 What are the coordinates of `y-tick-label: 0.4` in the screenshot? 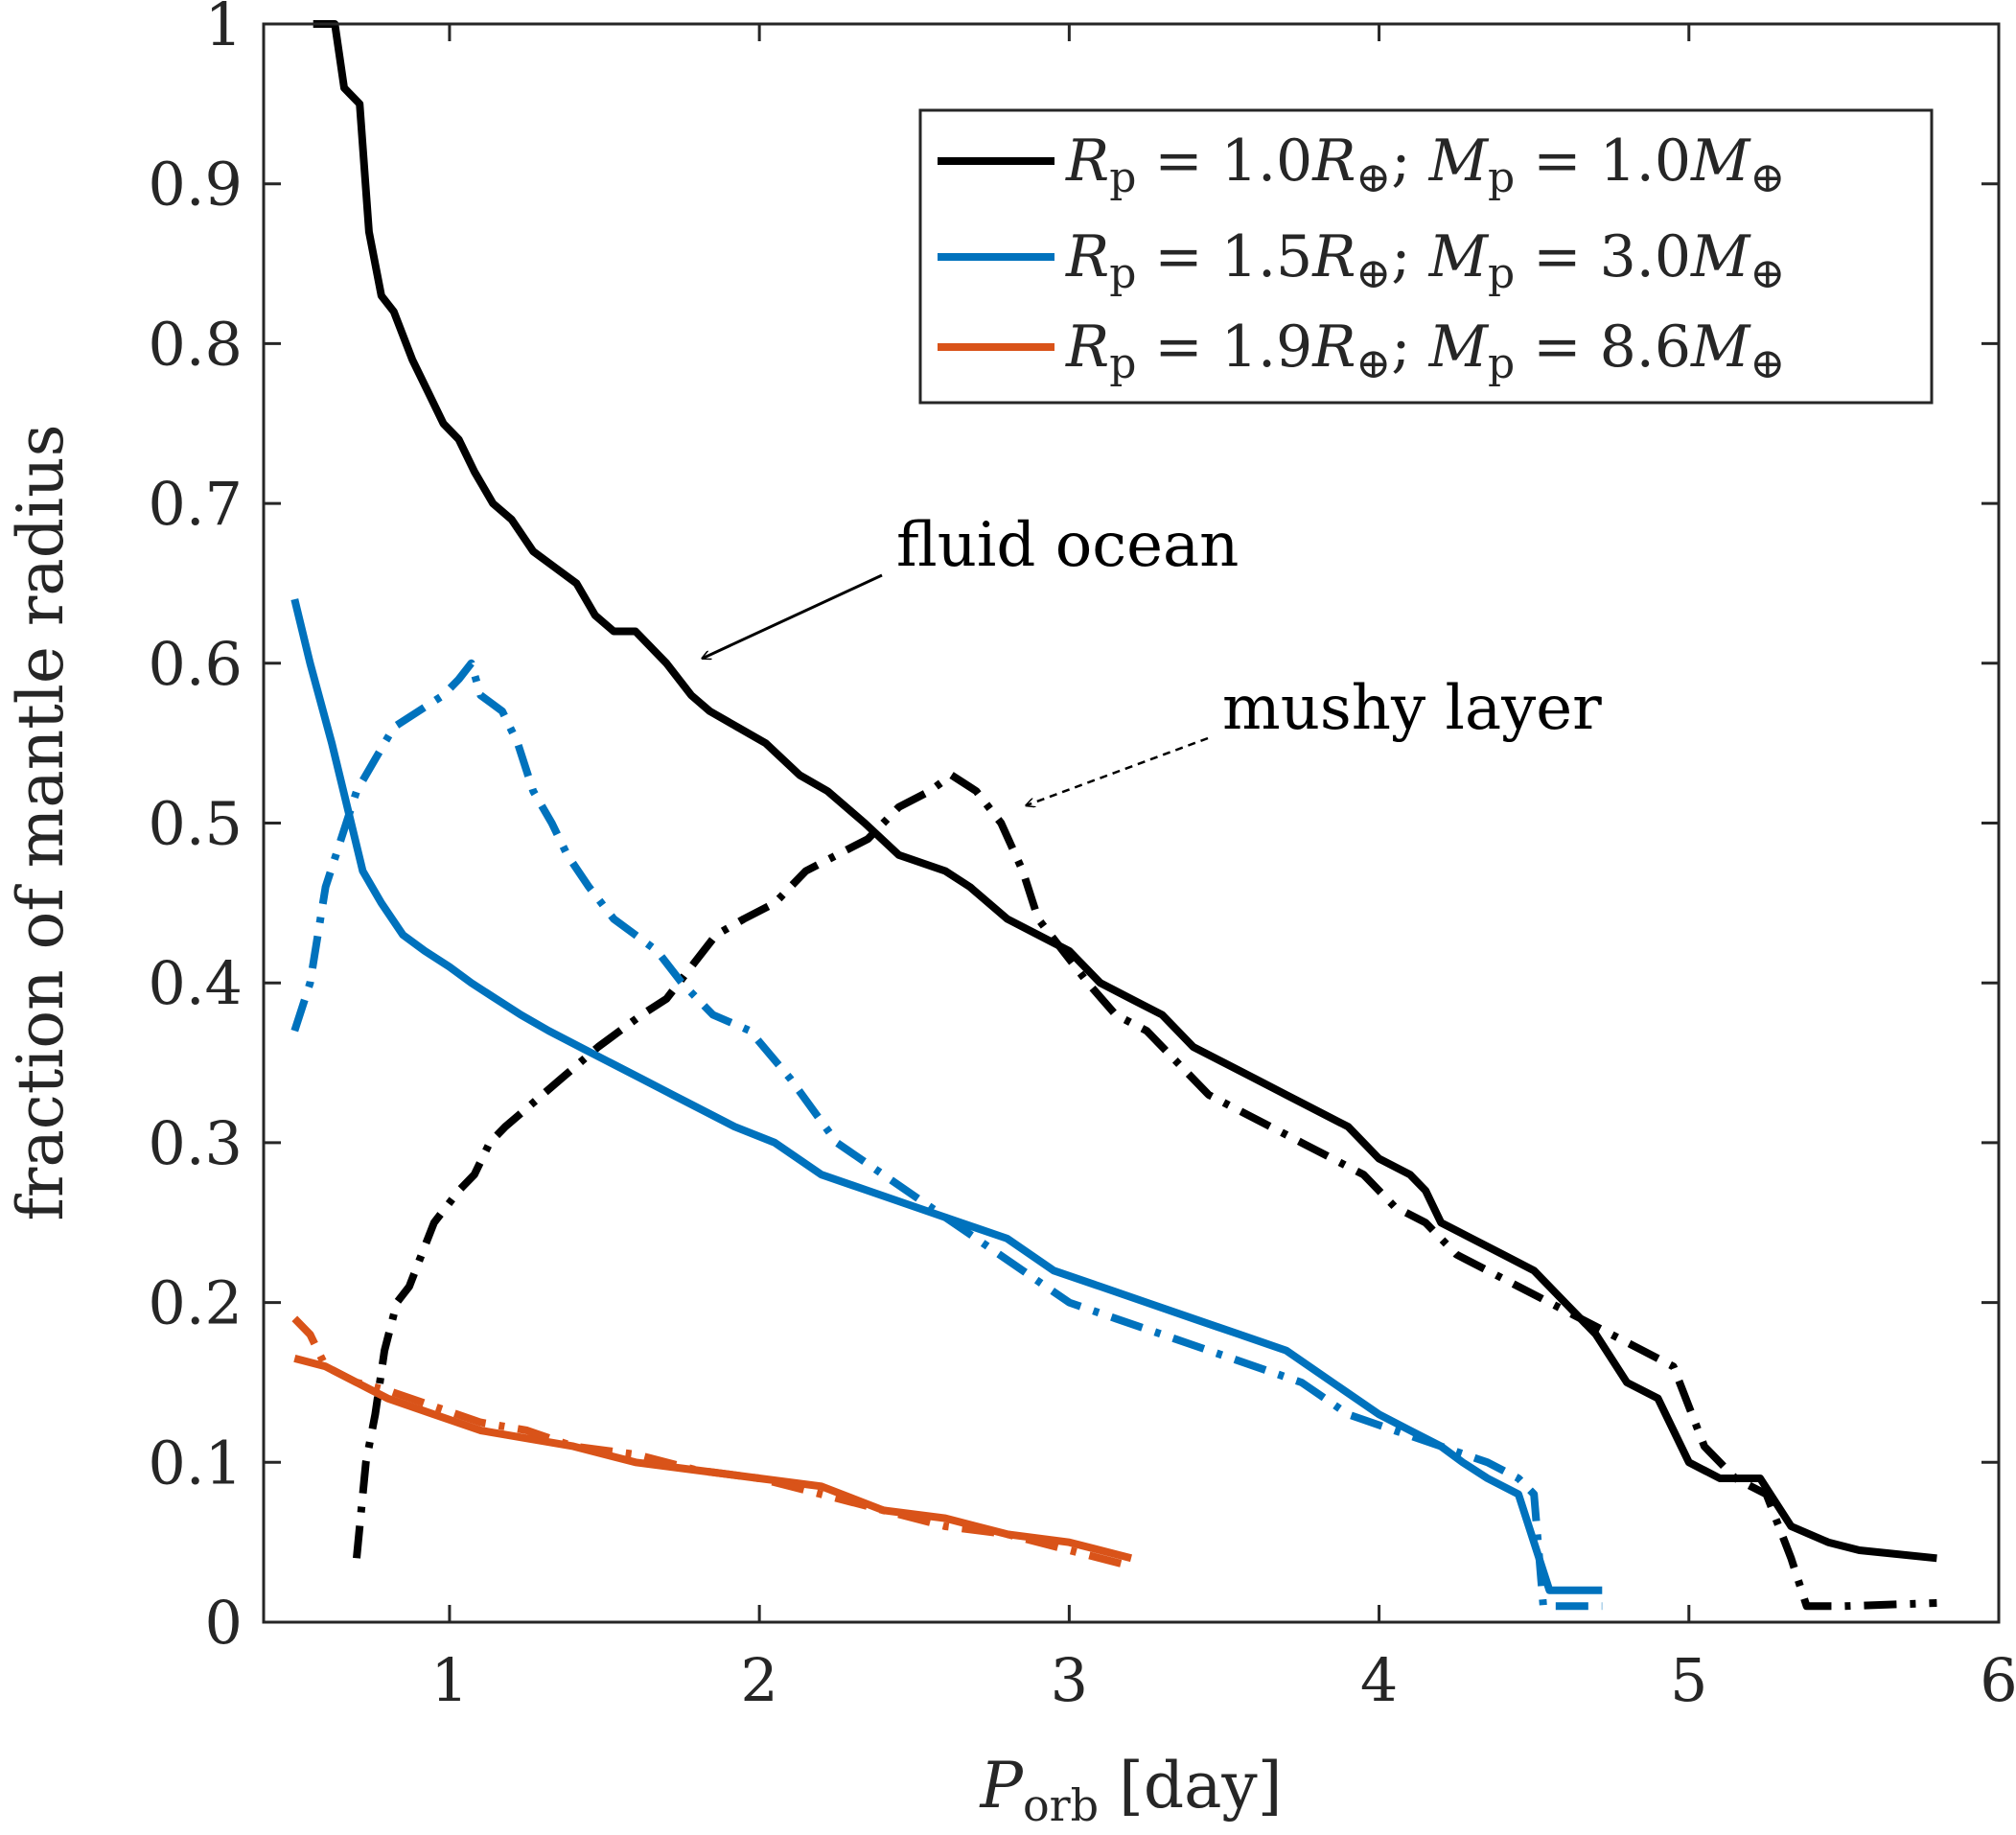 It's located at (195, 983).